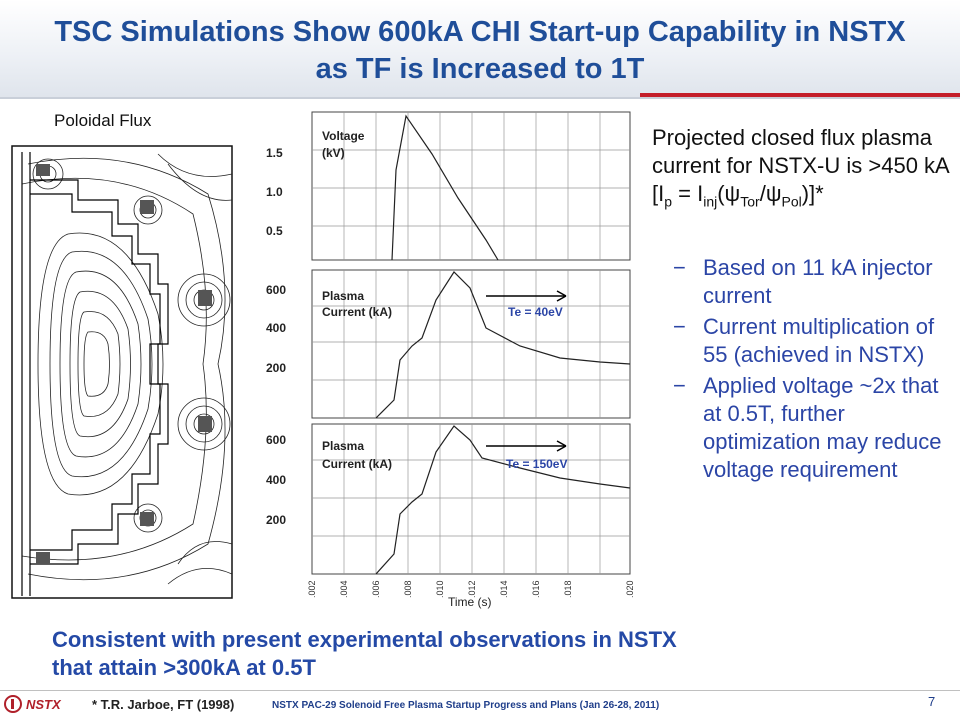 This screenshot has width=960, height=720. What do you see at coordinates (276, 480) in the screenshot?
I see `current2-ytick-2: 400` at bounding box center [276, 480].